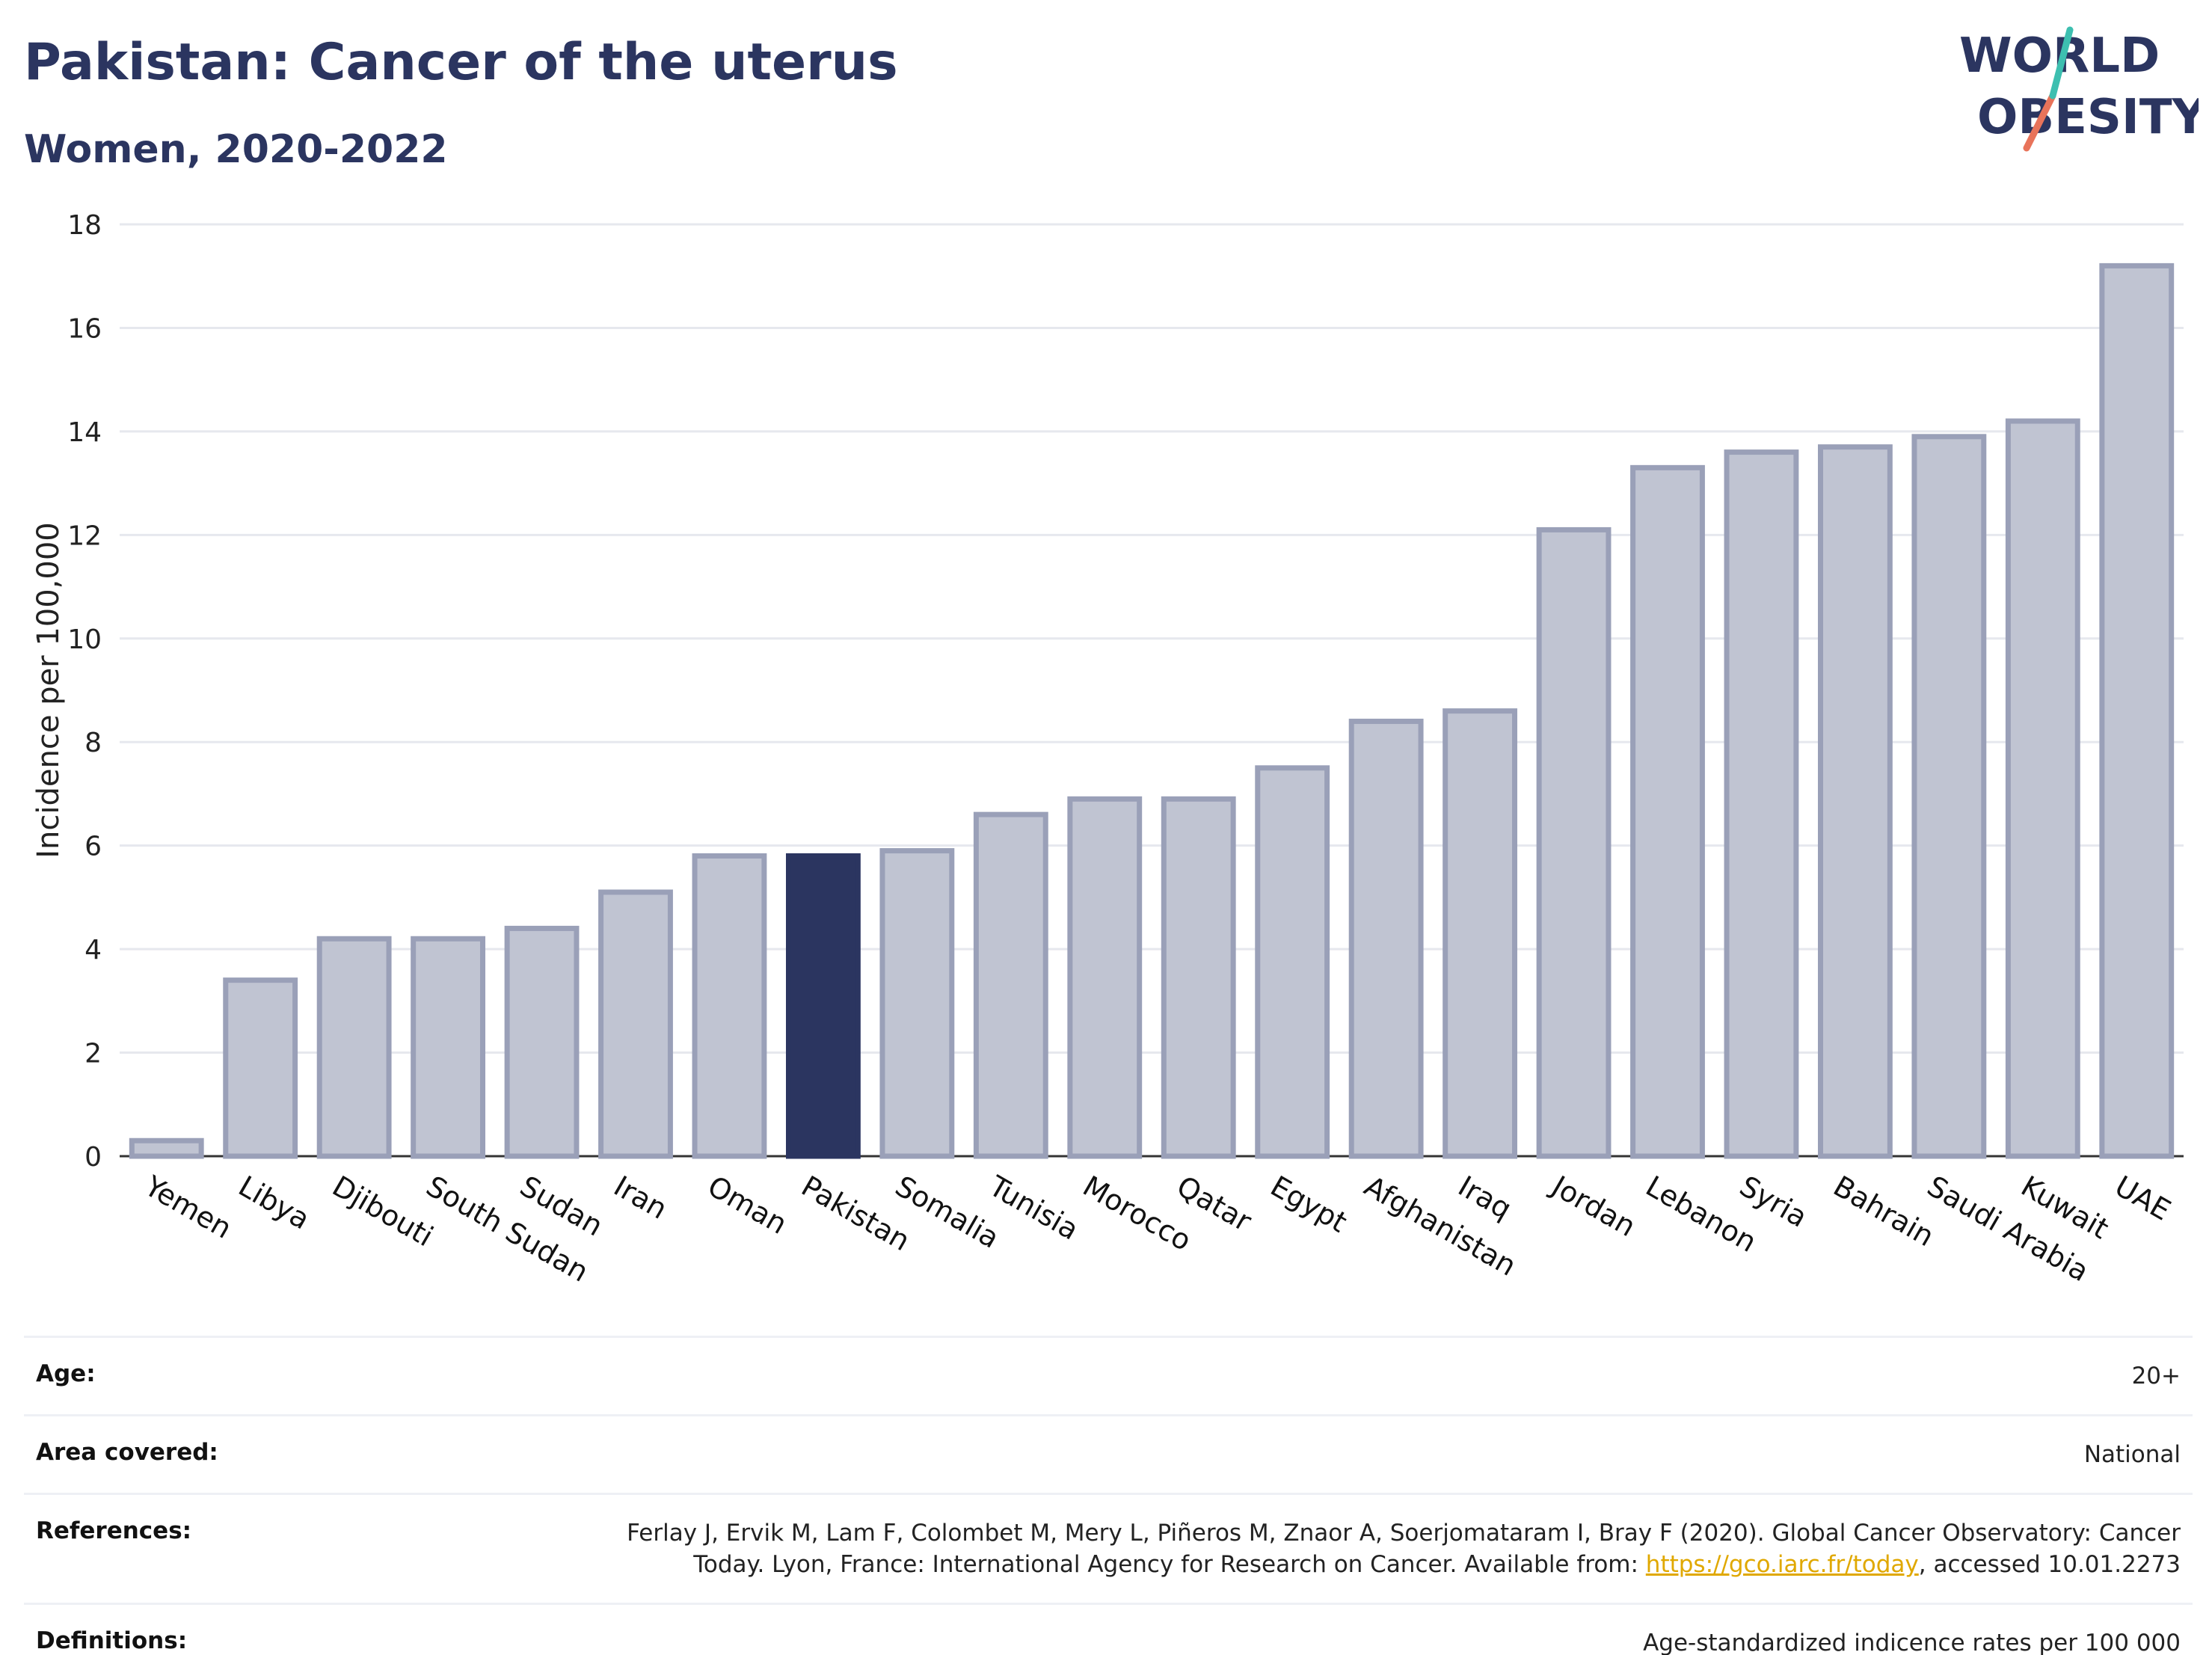 The image size is (2212, 1655). I want to click on bar-morocco, so click(1105, 977).